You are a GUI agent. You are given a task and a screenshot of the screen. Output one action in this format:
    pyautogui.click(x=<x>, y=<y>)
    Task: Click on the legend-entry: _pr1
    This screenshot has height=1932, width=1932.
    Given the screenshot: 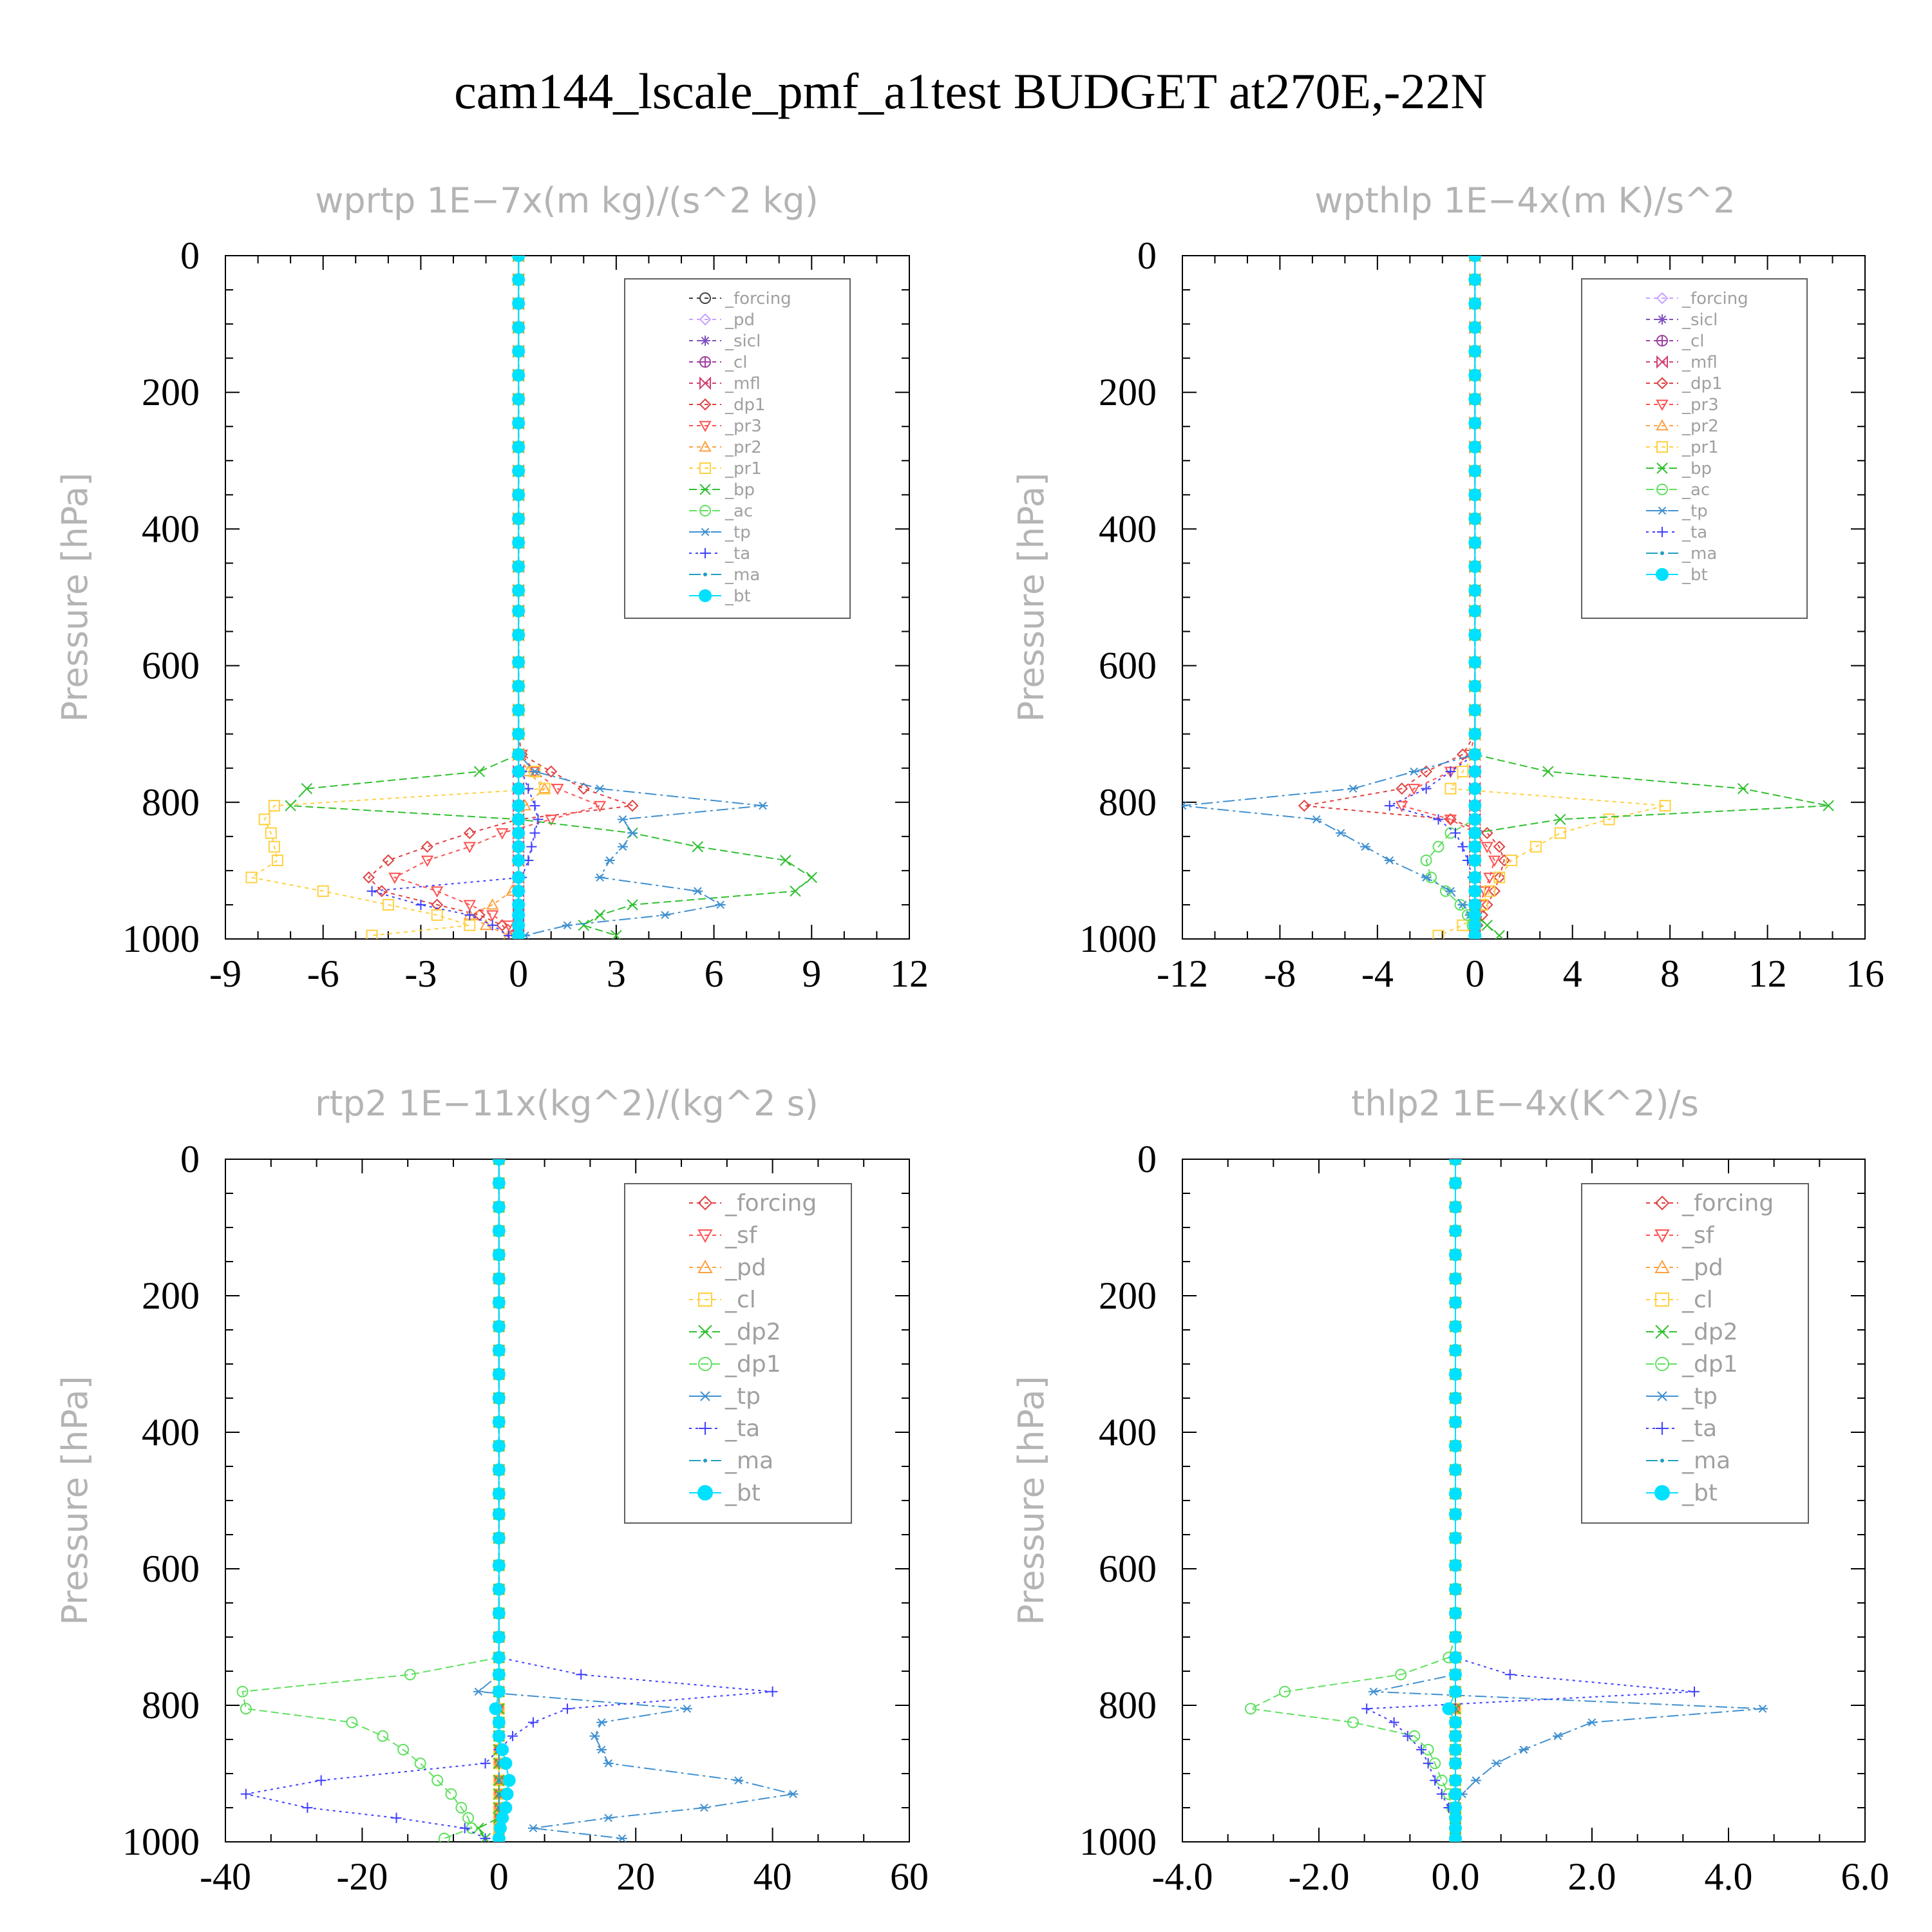 What is the action you would take?
    pyautogui.click(x=725, y=468)
    